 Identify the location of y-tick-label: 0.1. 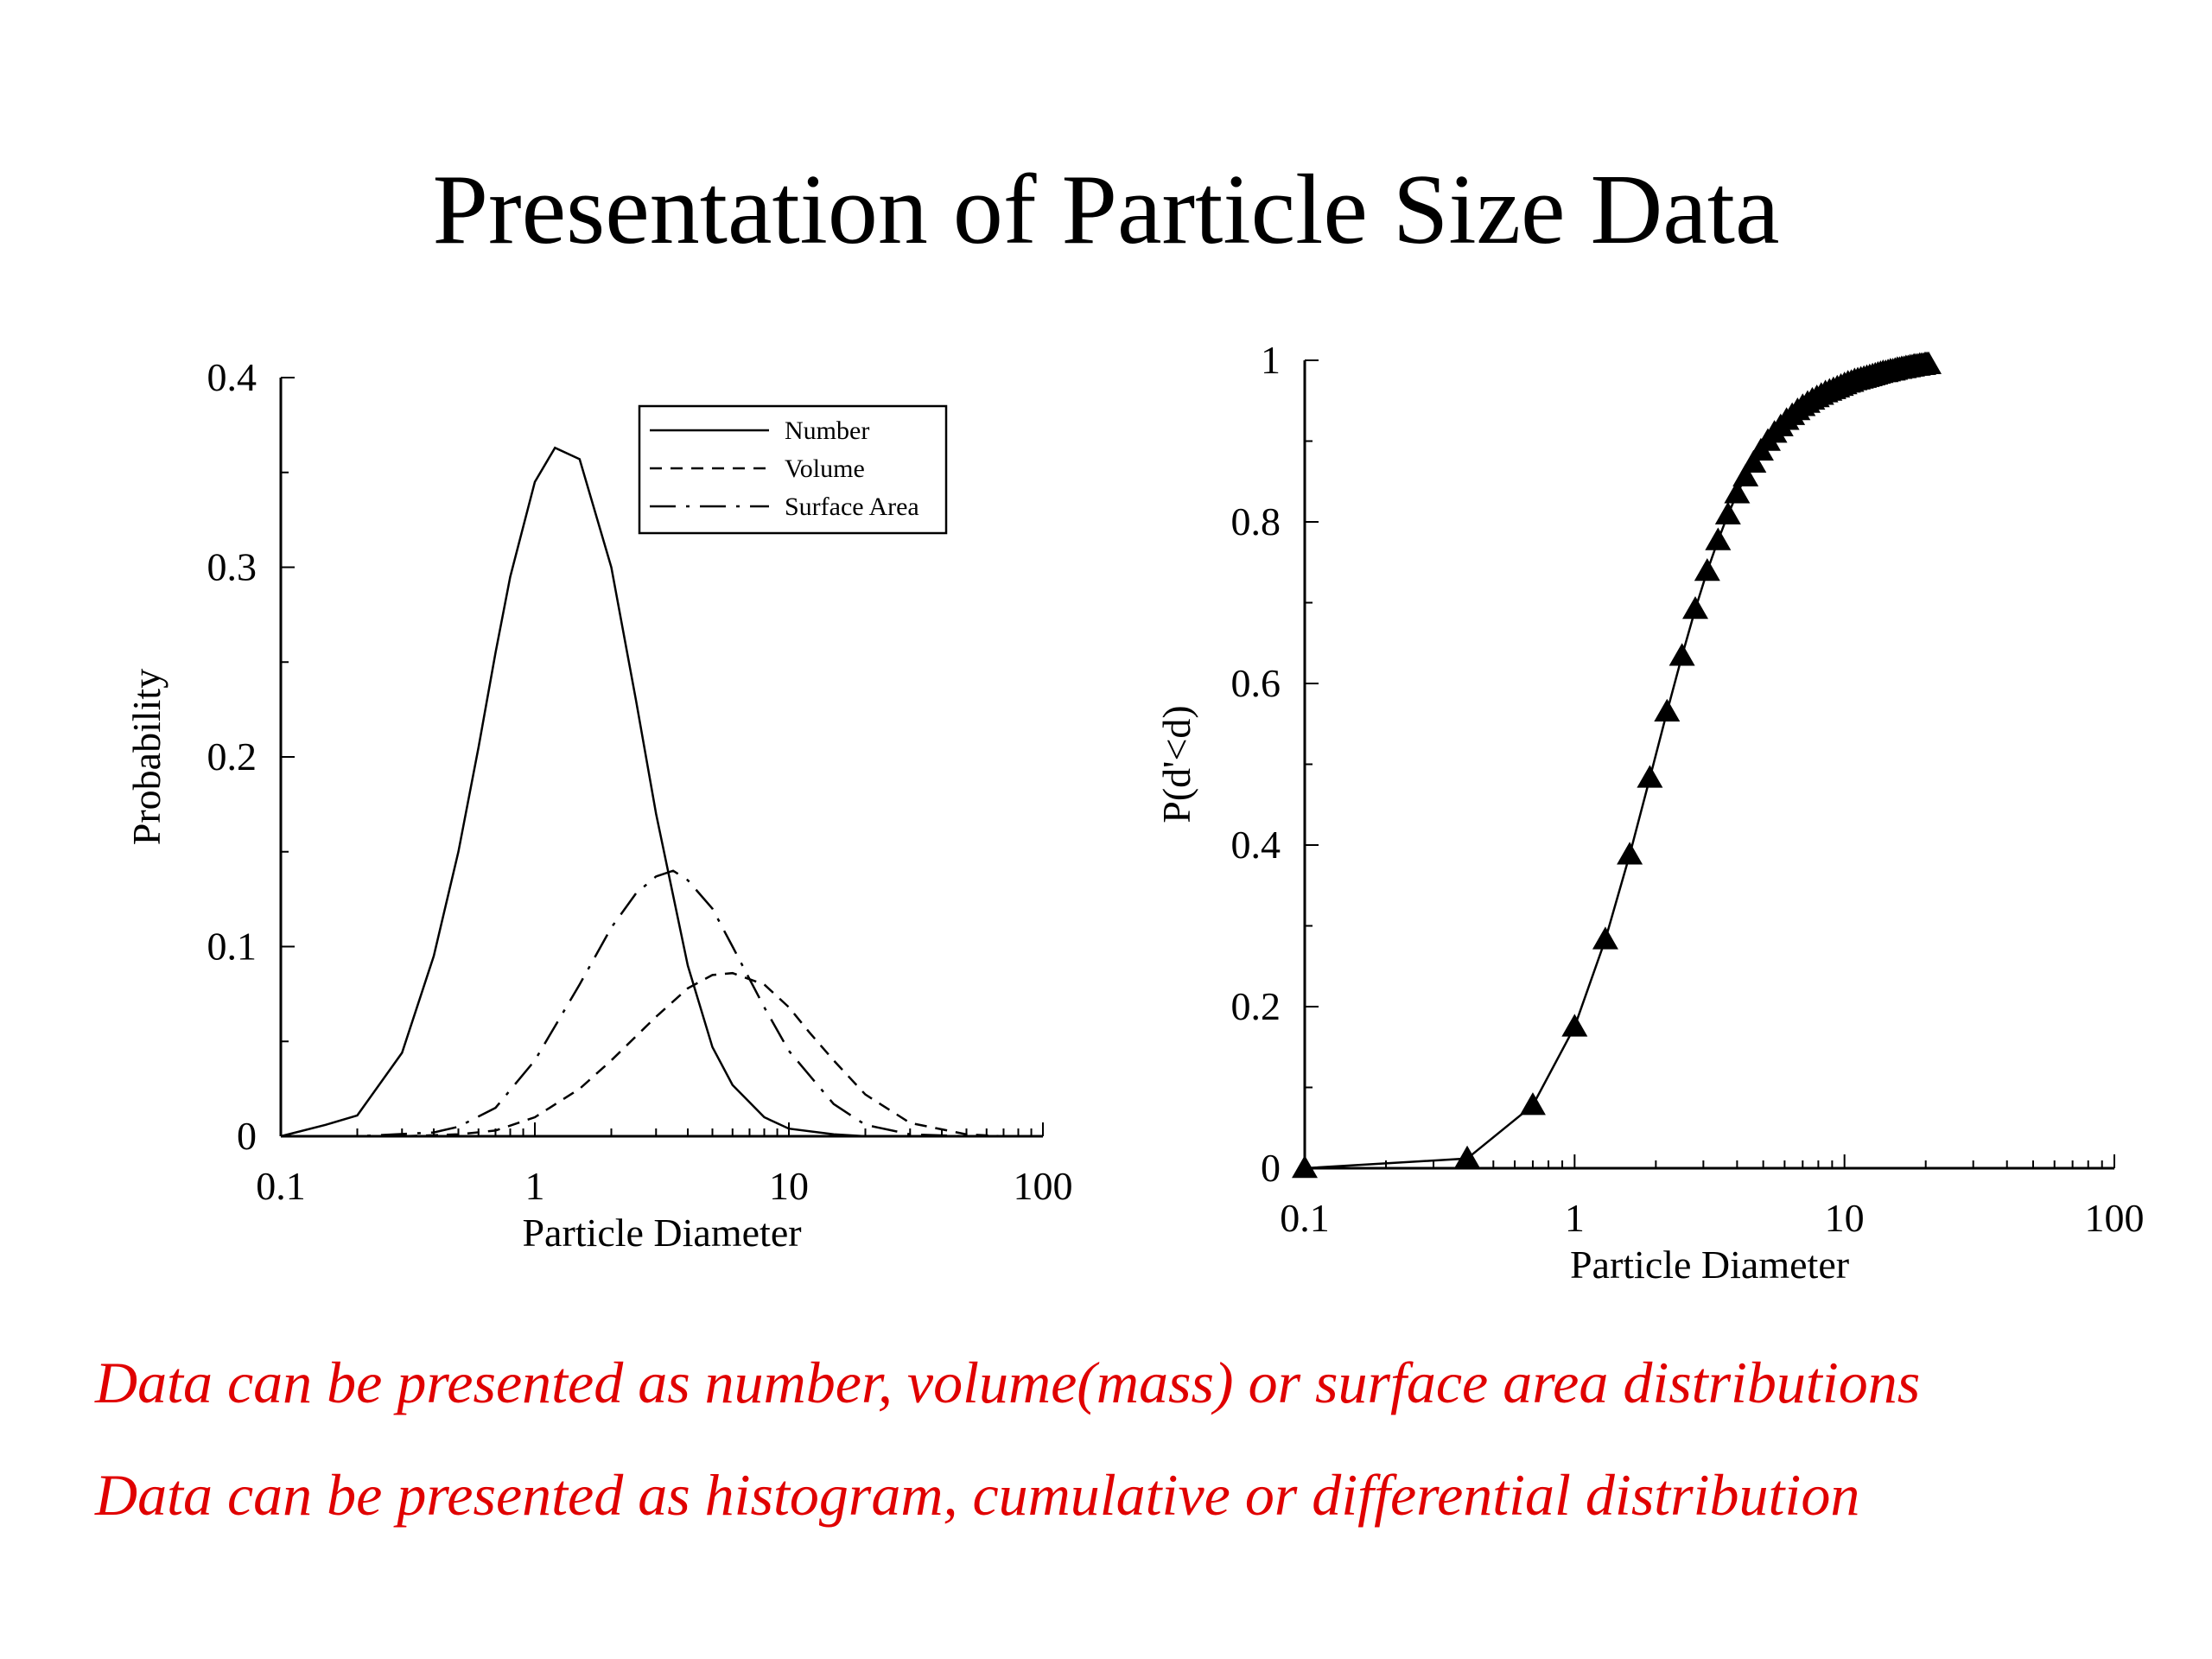
(232, 947).